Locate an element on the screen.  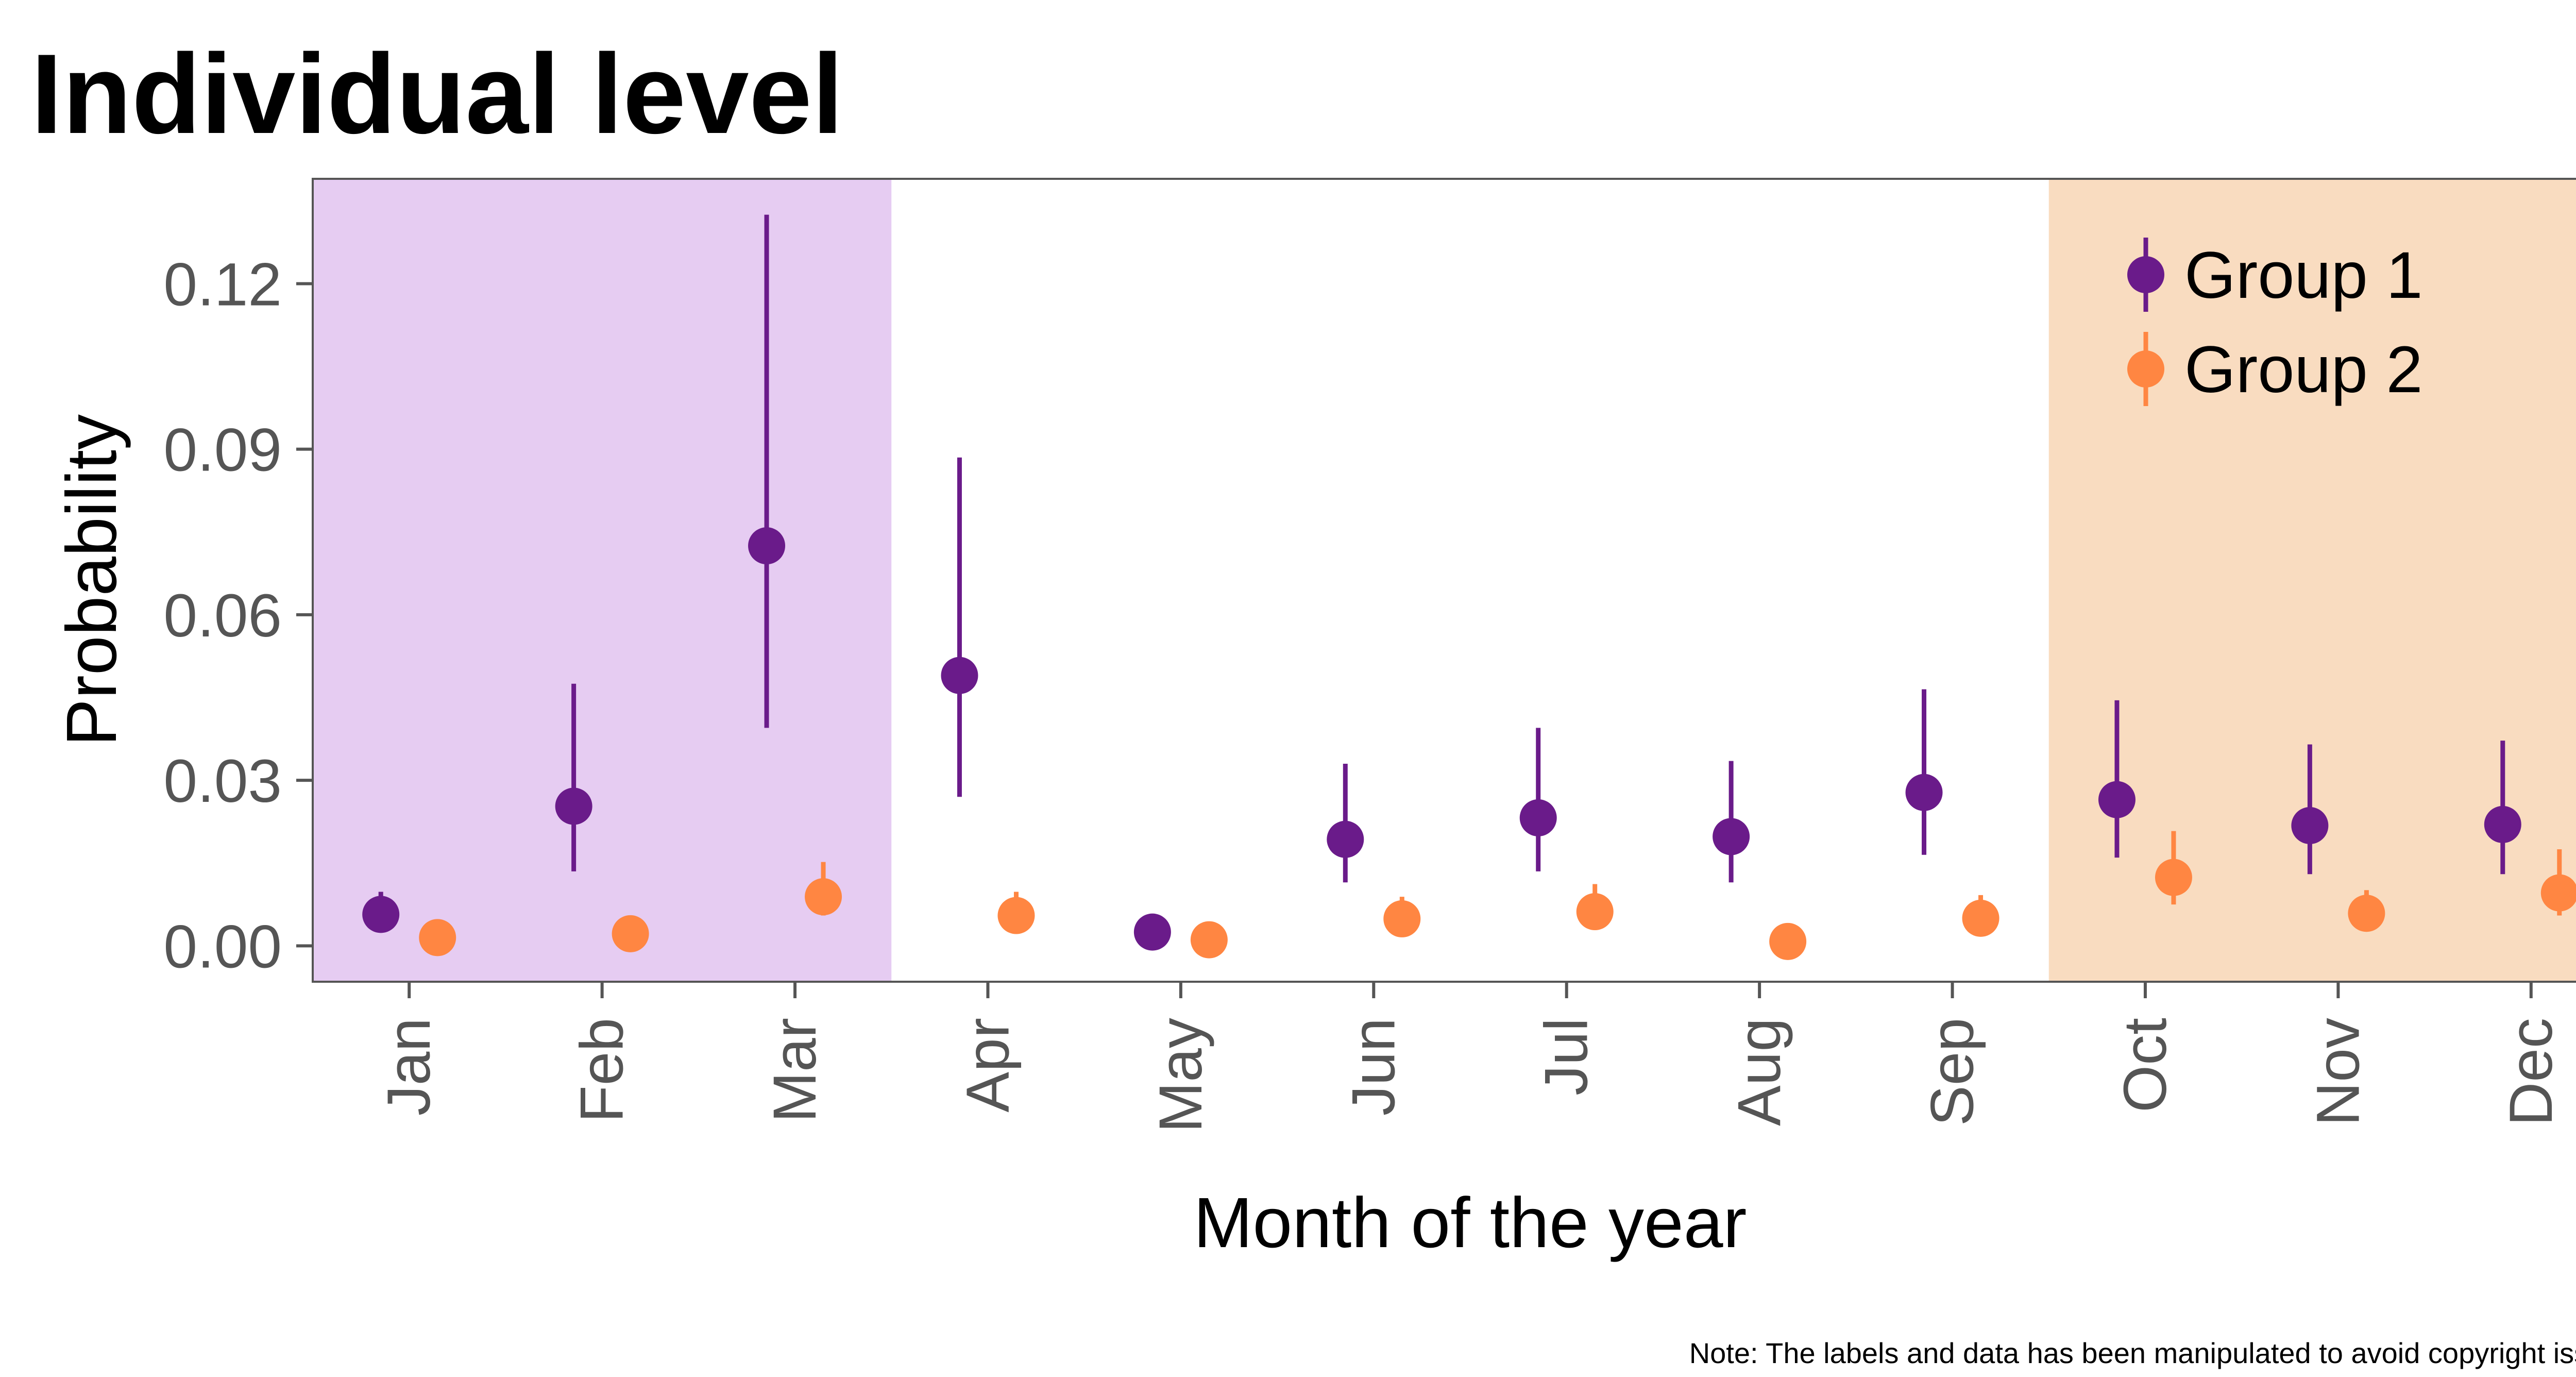
legend-item-1: Group 1 is located at coordinates (2275, 275).